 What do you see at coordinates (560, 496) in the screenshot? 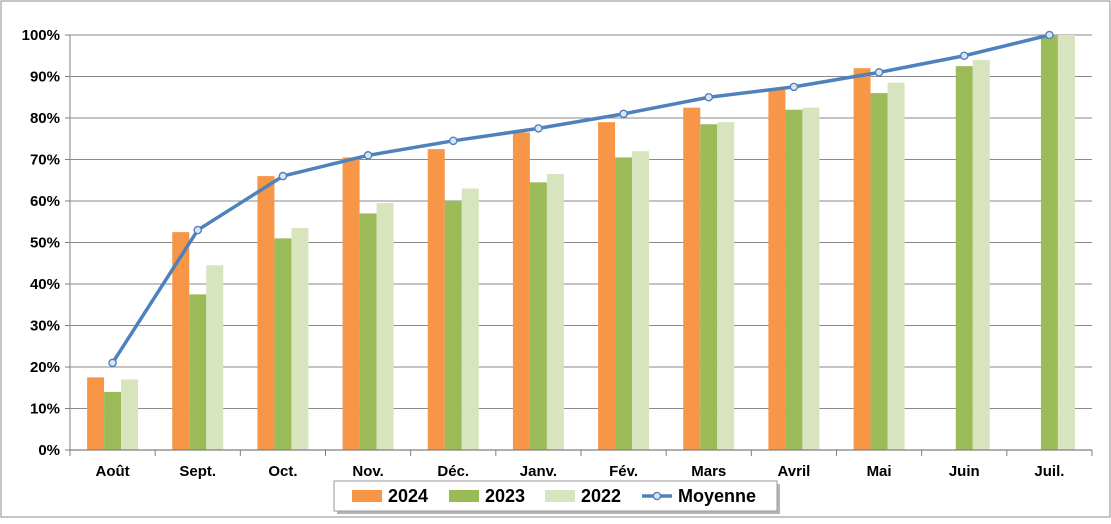
I see `legend-swatch-2022` at bounding box center [560, 496].